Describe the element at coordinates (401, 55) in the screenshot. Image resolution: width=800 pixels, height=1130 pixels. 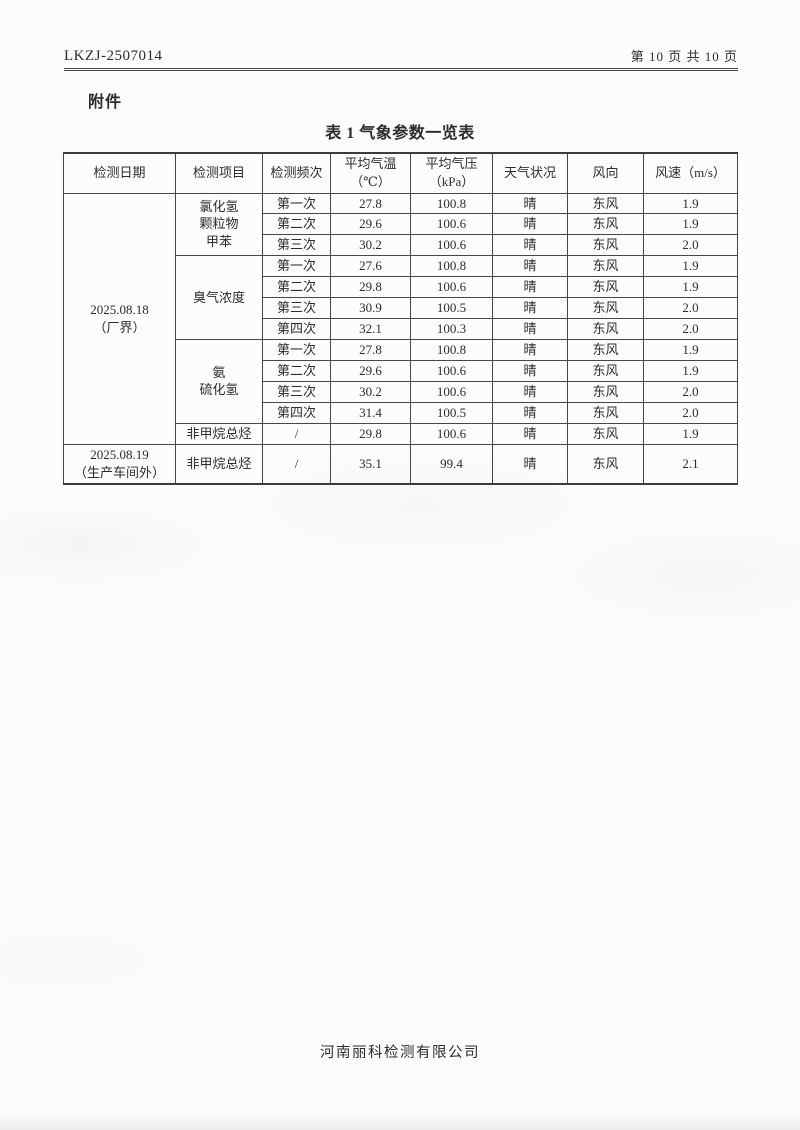
I see `page-header: LKZJ-2507014 第 10 页 共 10 页` at that location.